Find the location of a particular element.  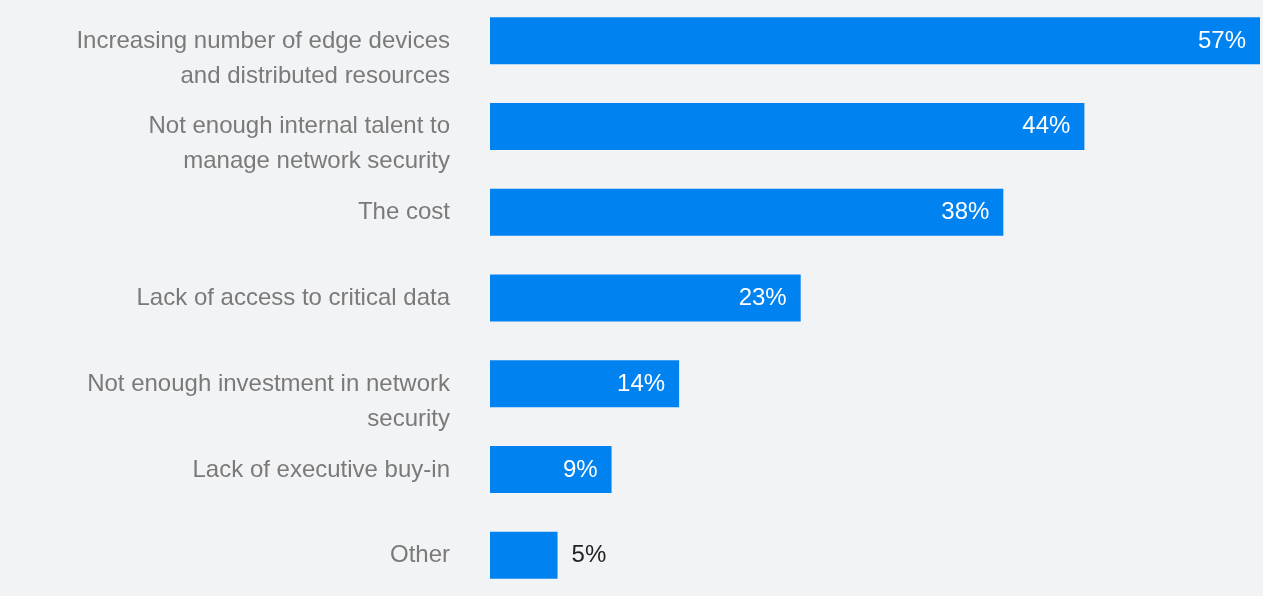

y-tick-label: Not enough investment in network security is located at coordinates (269, 399).